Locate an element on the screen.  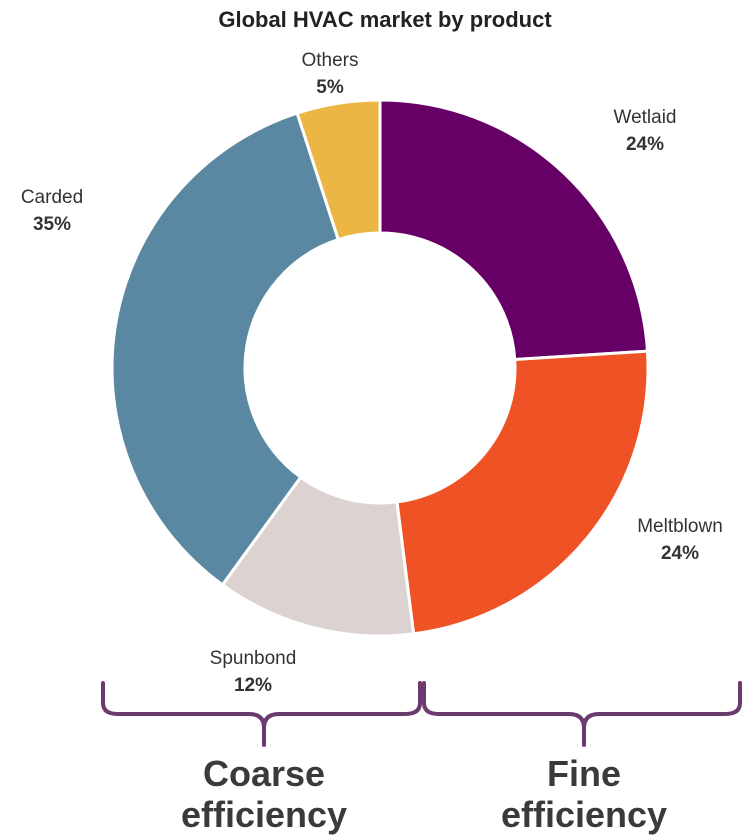
fine-efficiency-label-line2: efficiency is located at coordinates (584, 814).